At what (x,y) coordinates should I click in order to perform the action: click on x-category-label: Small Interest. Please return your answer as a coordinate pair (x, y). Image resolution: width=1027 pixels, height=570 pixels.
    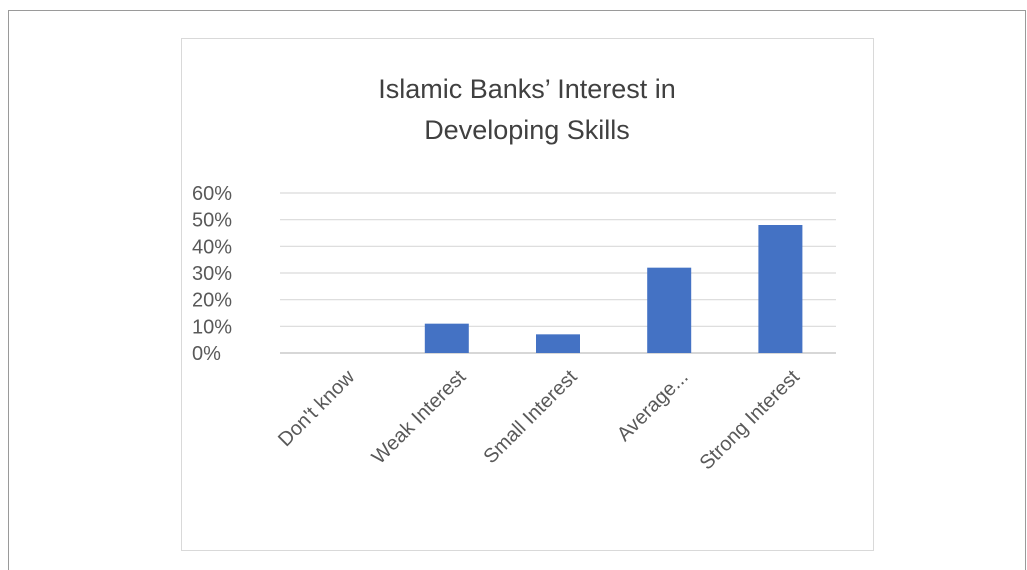
    Looking at the image, I should click on (531, 417).